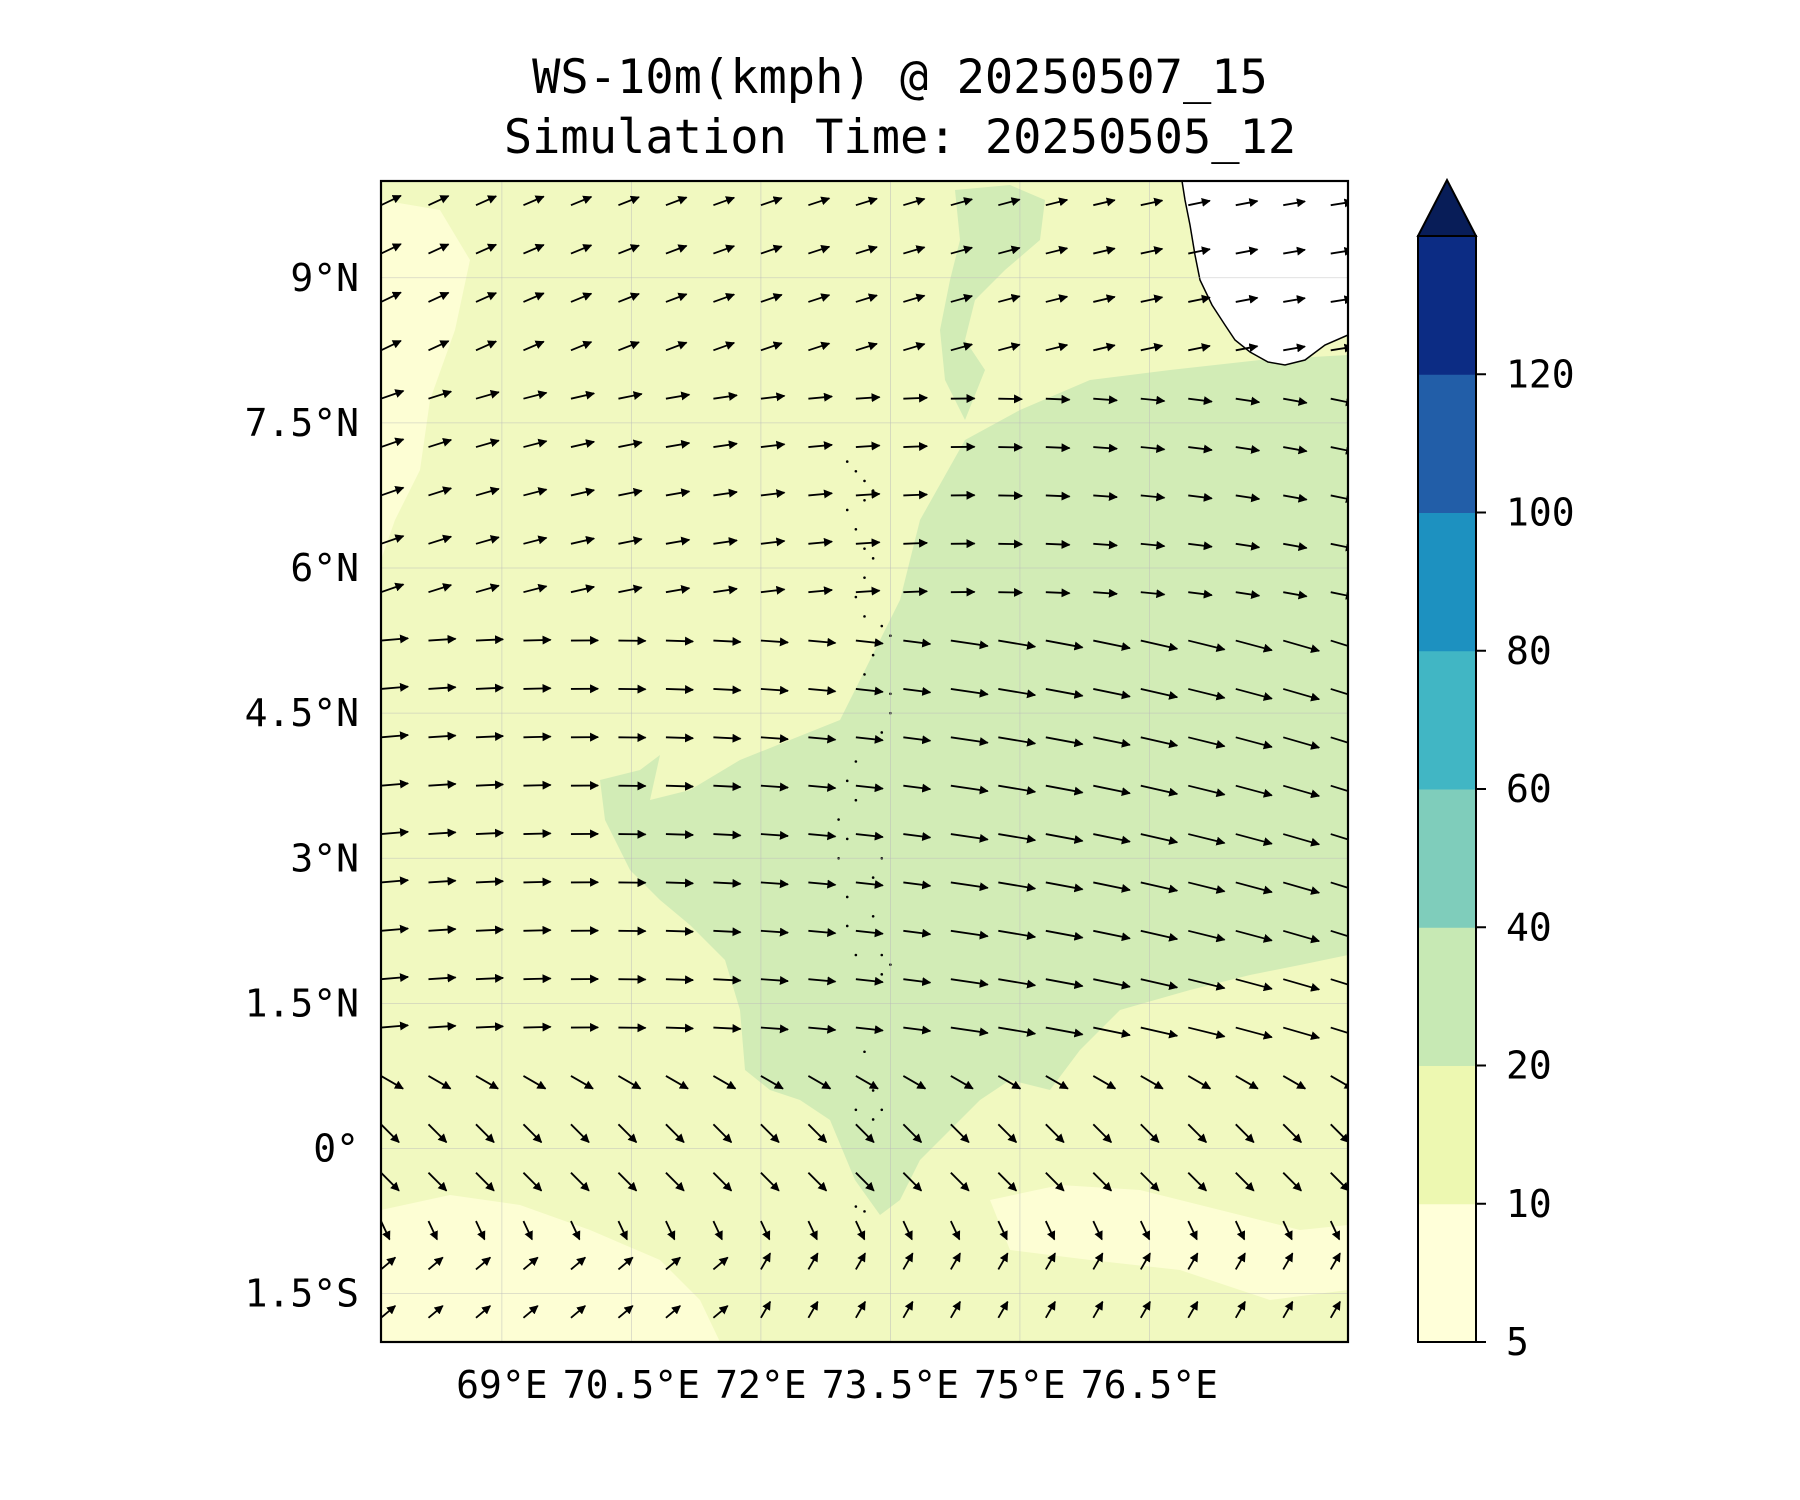 This screenshot has height=1500, width=1800. Describe the element at coordinates (324, 858) in the screenshot. I see `y-tick-label: 3°N` at that location.